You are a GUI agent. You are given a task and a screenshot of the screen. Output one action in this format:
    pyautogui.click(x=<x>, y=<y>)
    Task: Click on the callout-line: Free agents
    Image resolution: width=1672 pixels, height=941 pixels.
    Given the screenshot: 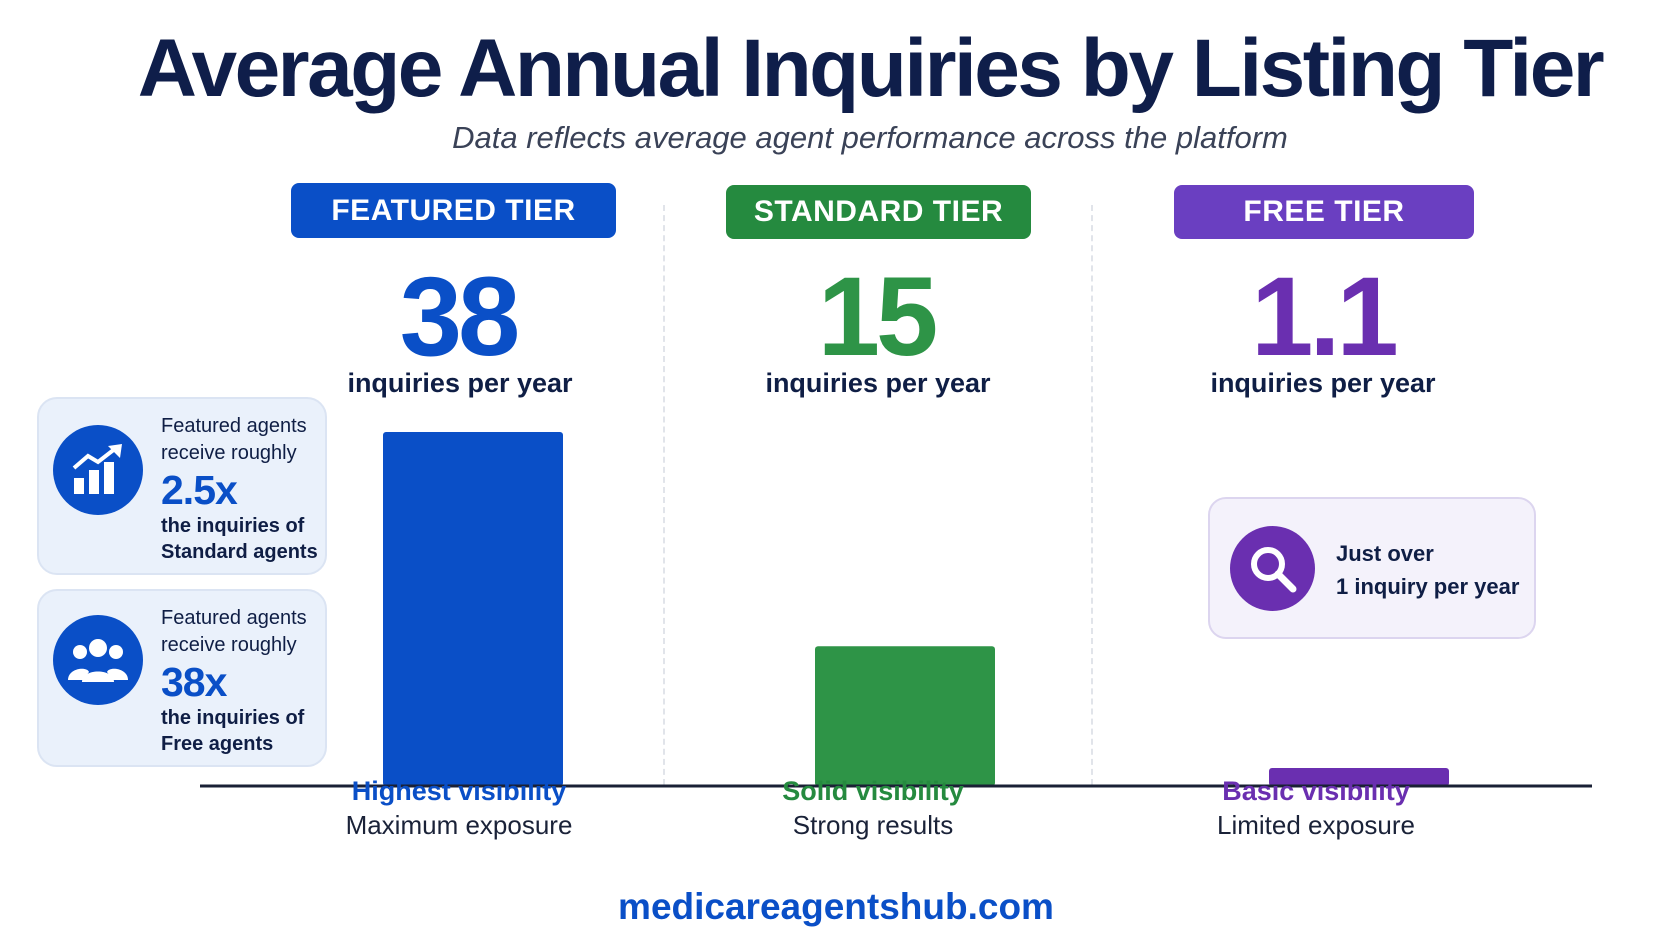 What is the action you would take?
    pyautogui.click(x=217, y=744)
    